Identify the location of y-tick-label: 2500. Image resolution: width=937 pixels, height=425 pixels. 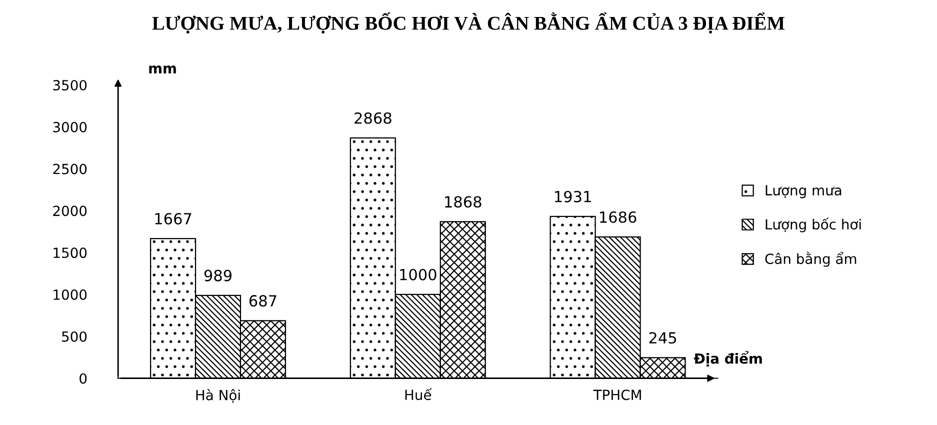
(70, 169).